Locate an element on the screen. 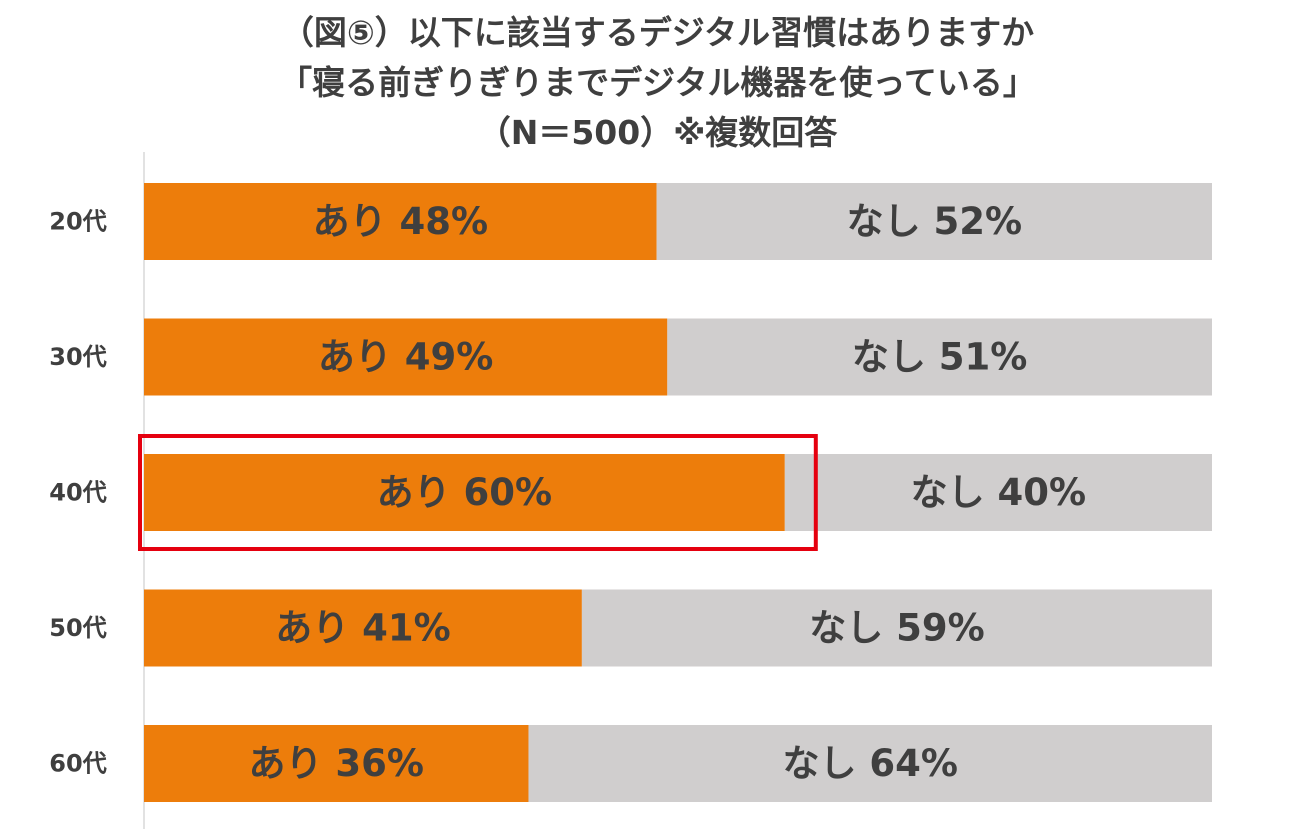 The width and height of the screenshot is (1315, 829). chart-title-line-3: （N＝500）※複数回答 is located at coordinates (657, 132).